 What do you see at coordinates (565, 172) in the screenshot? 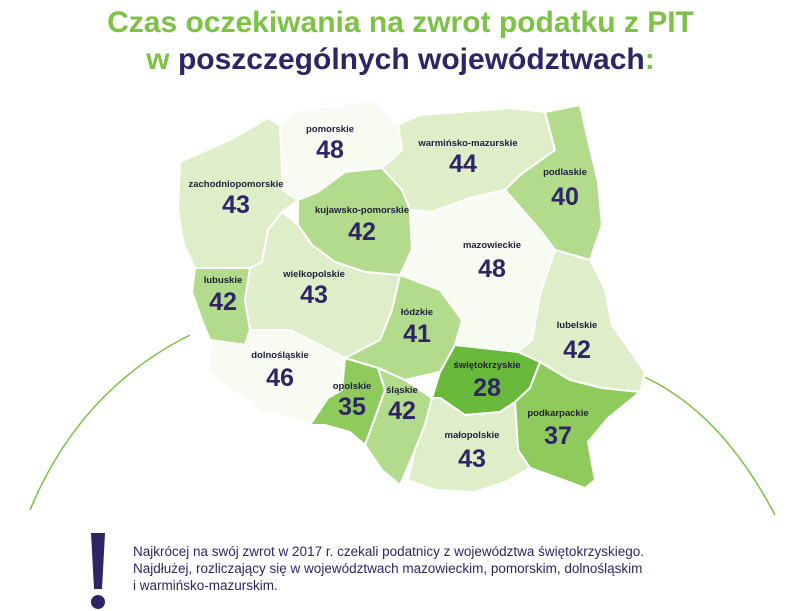
I see `region-name-podlaskie: podlaskie` at bounding box center [565, 172].